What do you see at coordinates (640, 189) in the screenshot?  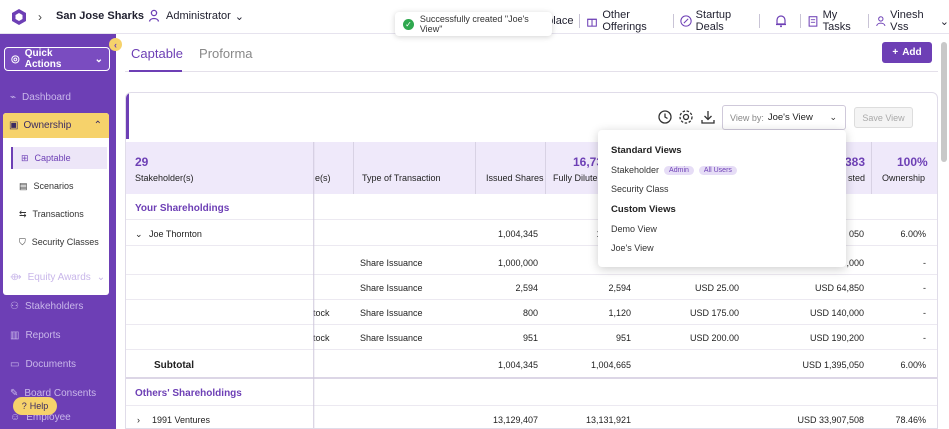 I see `menu-item-security-class: Security Class` at bounding box center [640, 189].